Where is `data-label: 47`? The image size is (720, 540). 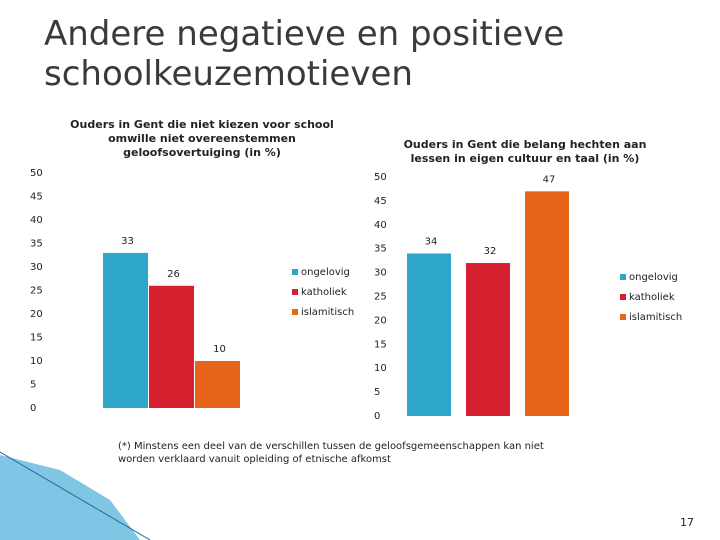 data-label: 47 is located at coordinates (549, 179).